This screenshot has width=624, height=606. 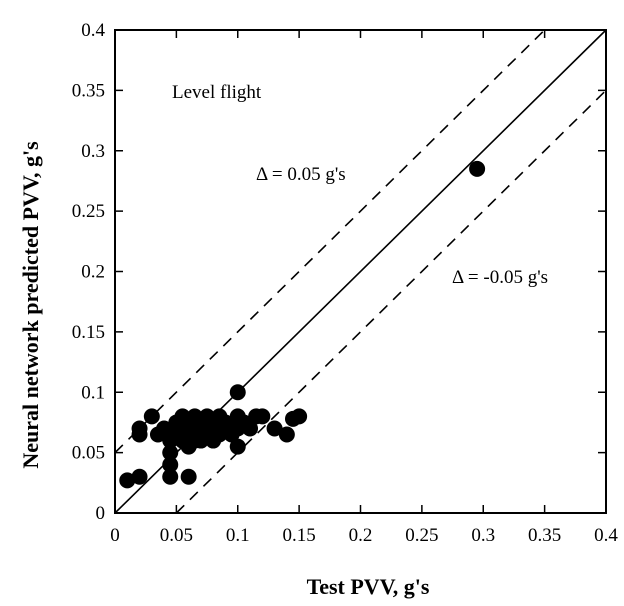 I want to click on y-tick-label: 0.2, so click(x=93, y=272).